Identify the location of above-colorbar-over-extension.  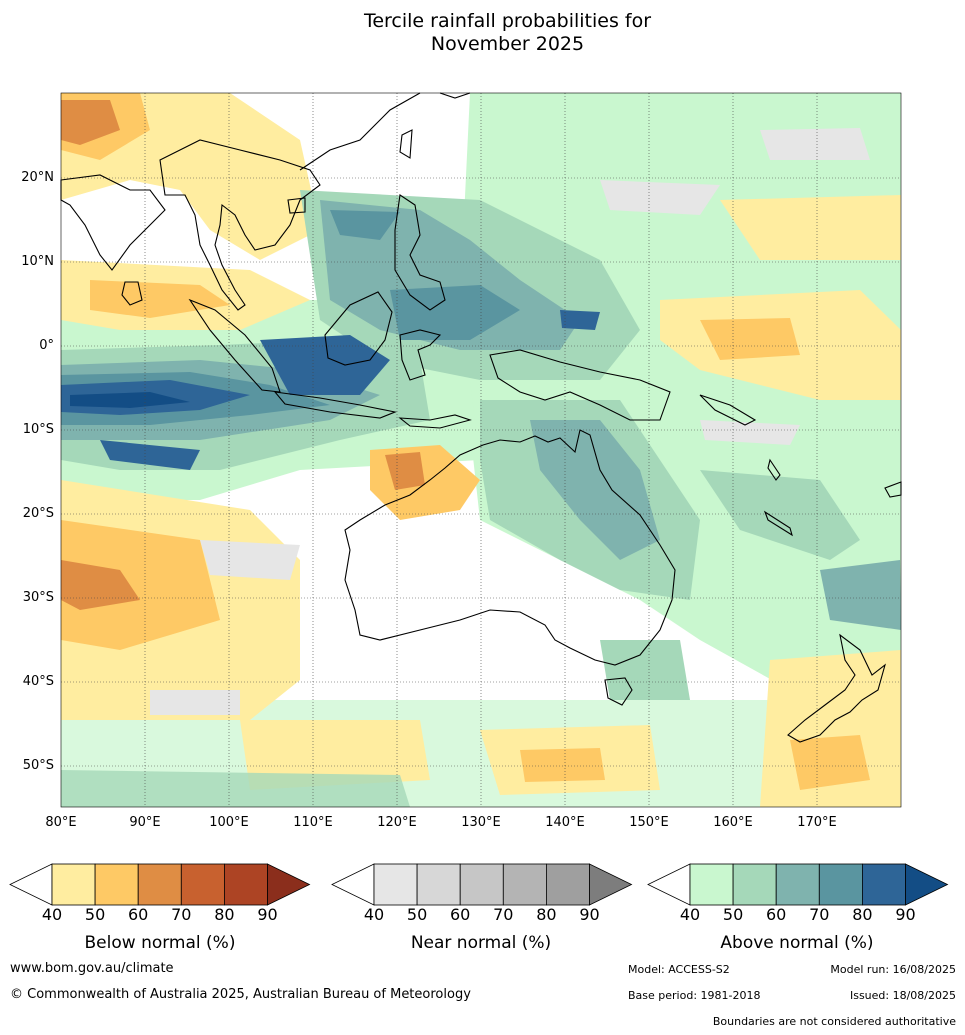
(927, 884).